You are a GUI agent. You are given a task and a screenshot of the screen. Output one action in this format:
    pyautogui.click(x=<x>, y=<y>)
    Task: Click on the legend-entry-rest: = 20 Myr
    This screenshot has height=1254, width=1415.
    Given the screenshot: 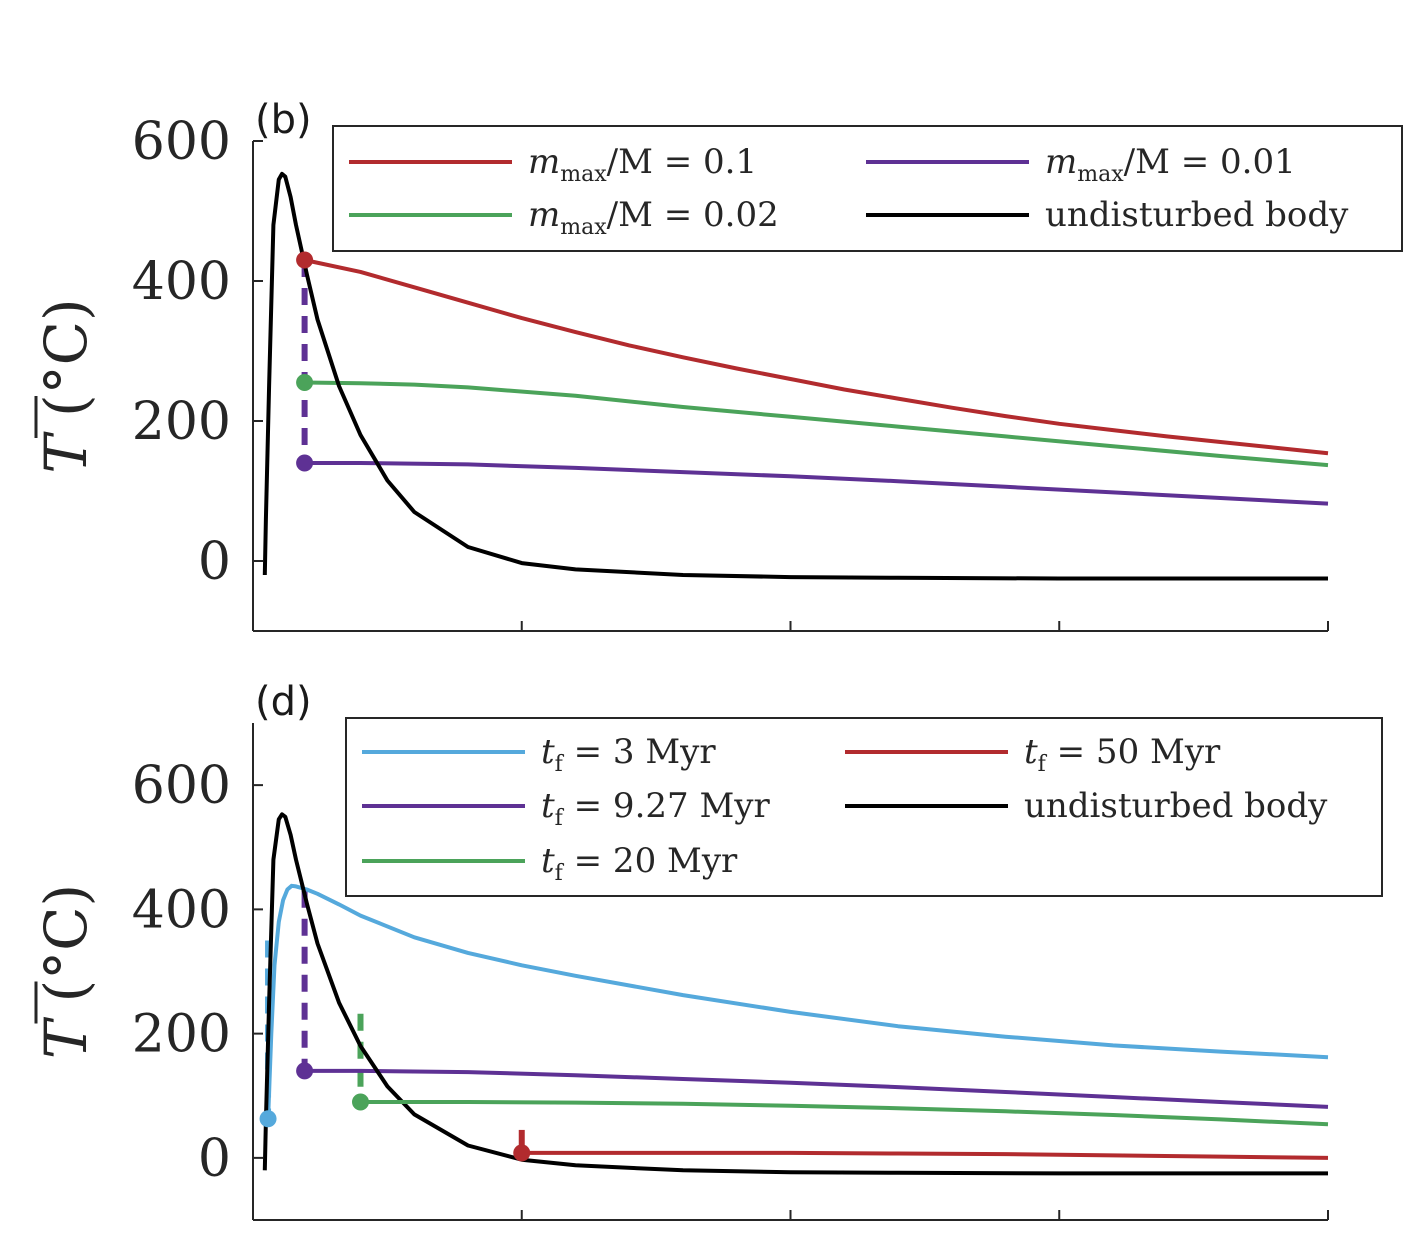 What is the action you would take?
    pyautogui.click(x=650, y=861)
    